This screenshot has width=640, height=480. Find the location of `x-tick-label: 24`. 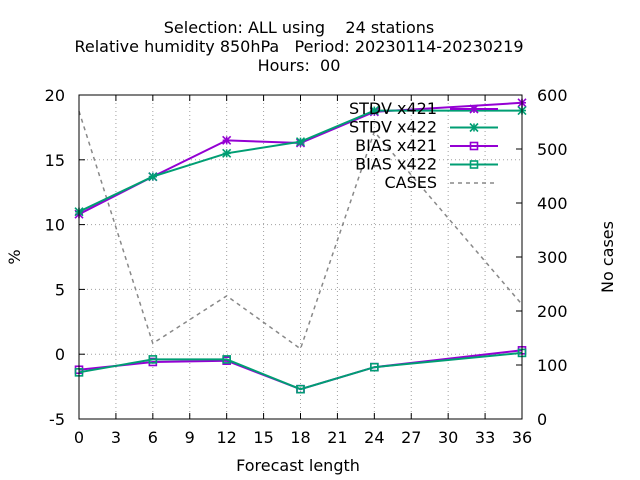

x-tick-label: 24 is located at coordinates (374, 437).